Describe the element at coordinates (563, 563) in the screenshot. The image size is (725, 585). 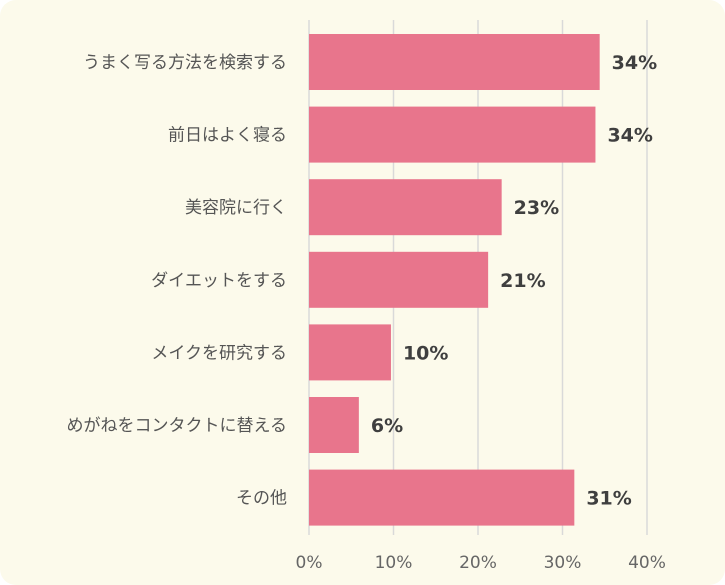
I see `x-tick-label: 30%` at that location.